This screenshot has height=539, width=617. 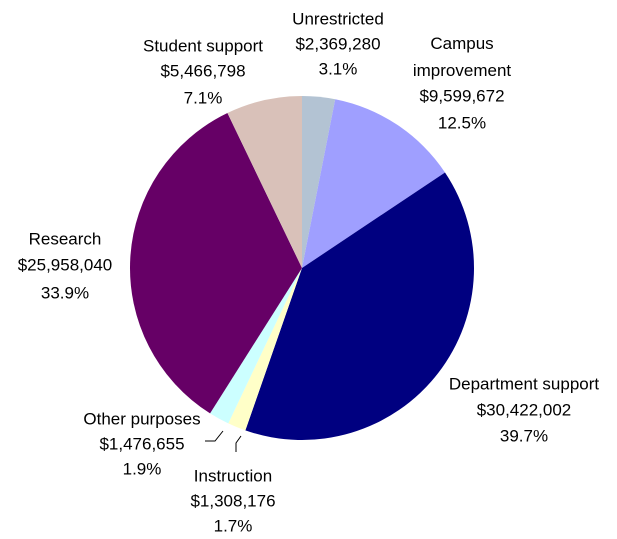 I want to click on slice-value-label: $1,476,655, so click(x=141, y=443).